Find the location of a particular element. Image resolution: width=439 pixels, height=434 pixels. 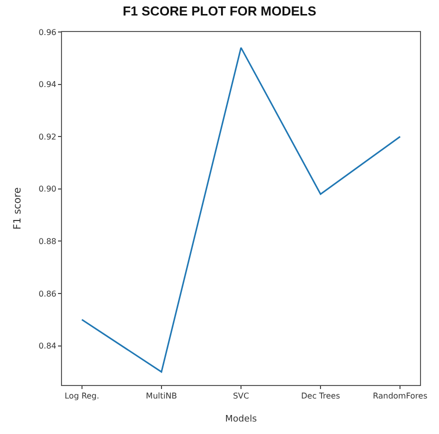

y-tick-label: 0.94 is located at coordinates (47, 85).